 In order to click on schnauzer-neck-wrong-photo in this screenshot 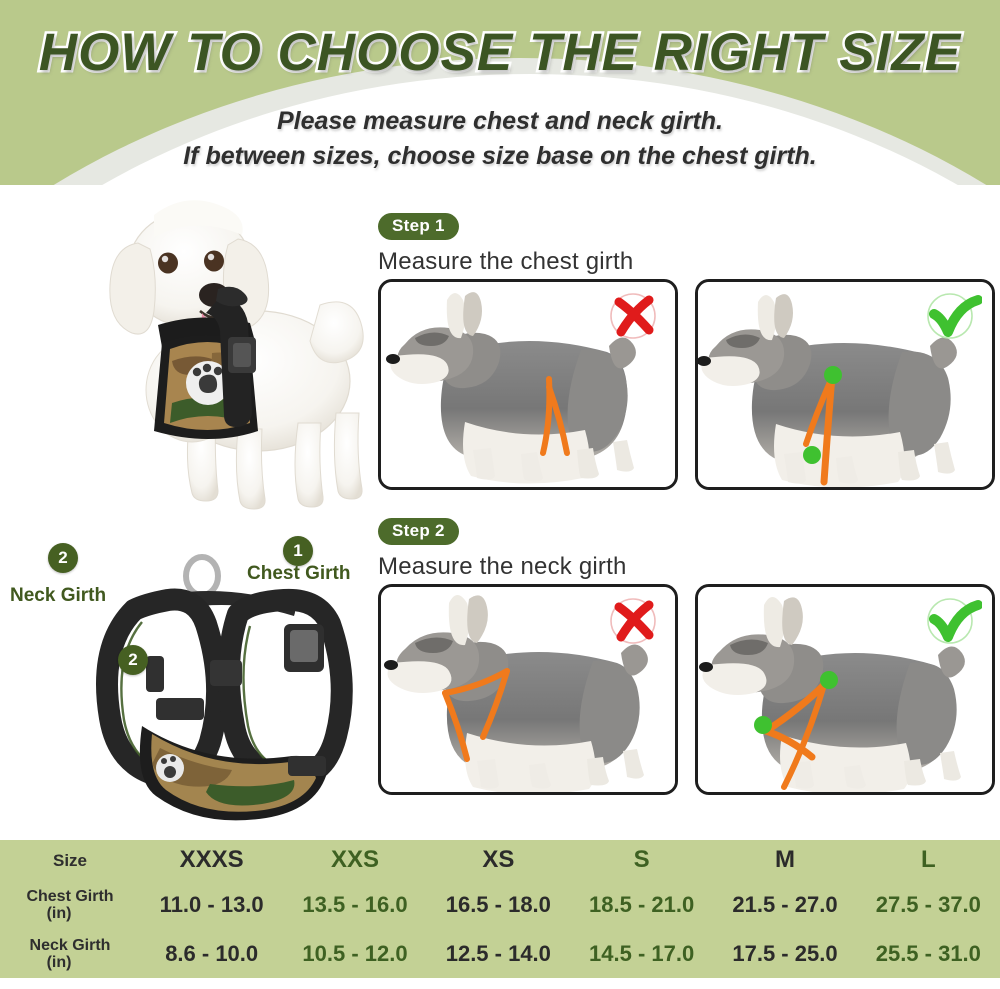, I will do `click(528, 689)`.